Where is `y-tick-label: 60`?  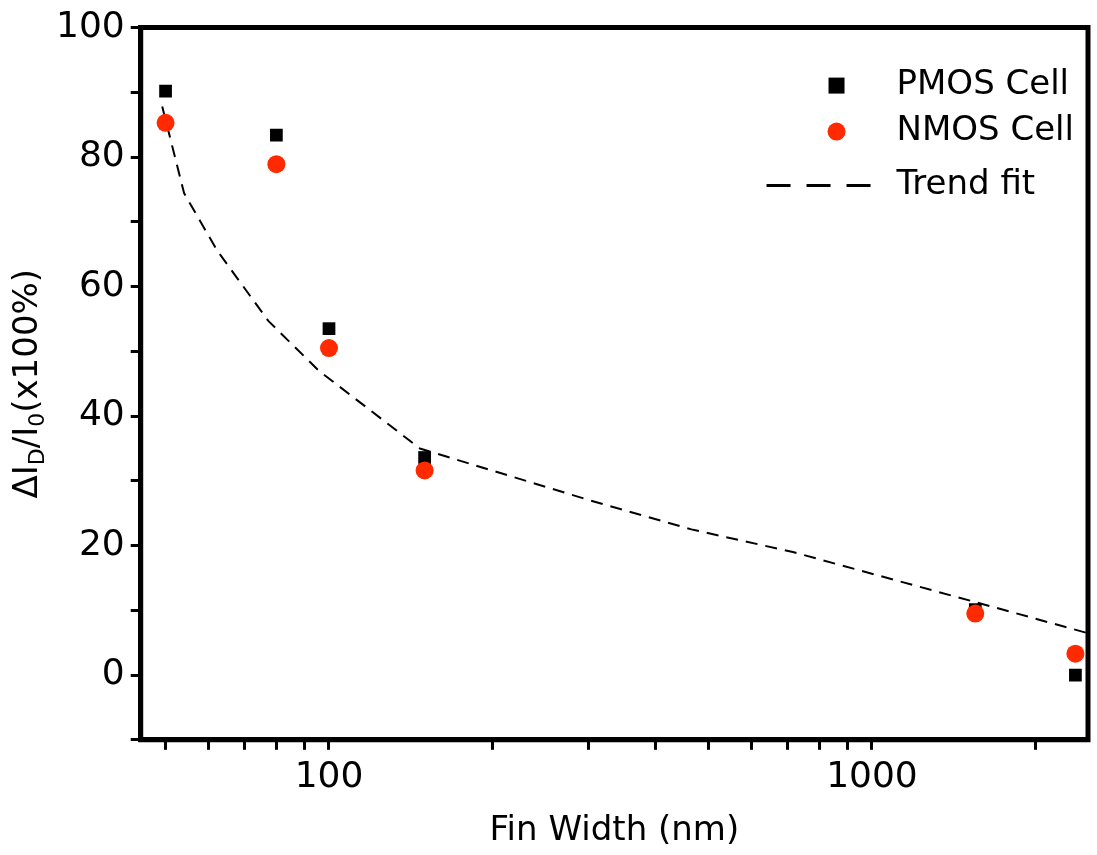 y-tick-label: 60 is located at coordinates (101, 283).